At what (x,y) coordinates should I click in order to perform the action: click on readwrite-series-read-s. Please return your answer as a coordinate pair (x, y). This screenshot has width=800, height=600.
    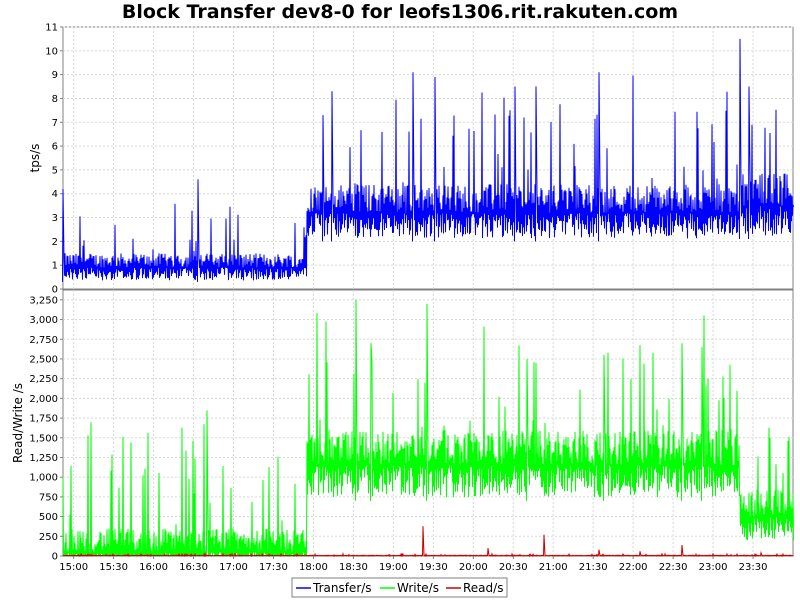
    Looking at the image, I should click on (428, 542).